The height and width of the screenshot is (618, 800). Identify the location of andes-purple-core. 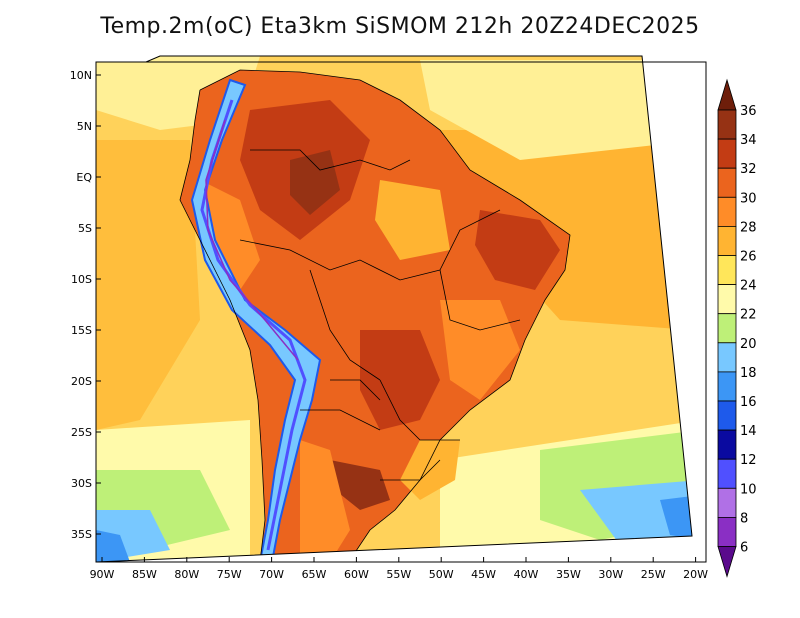
(252, 240).